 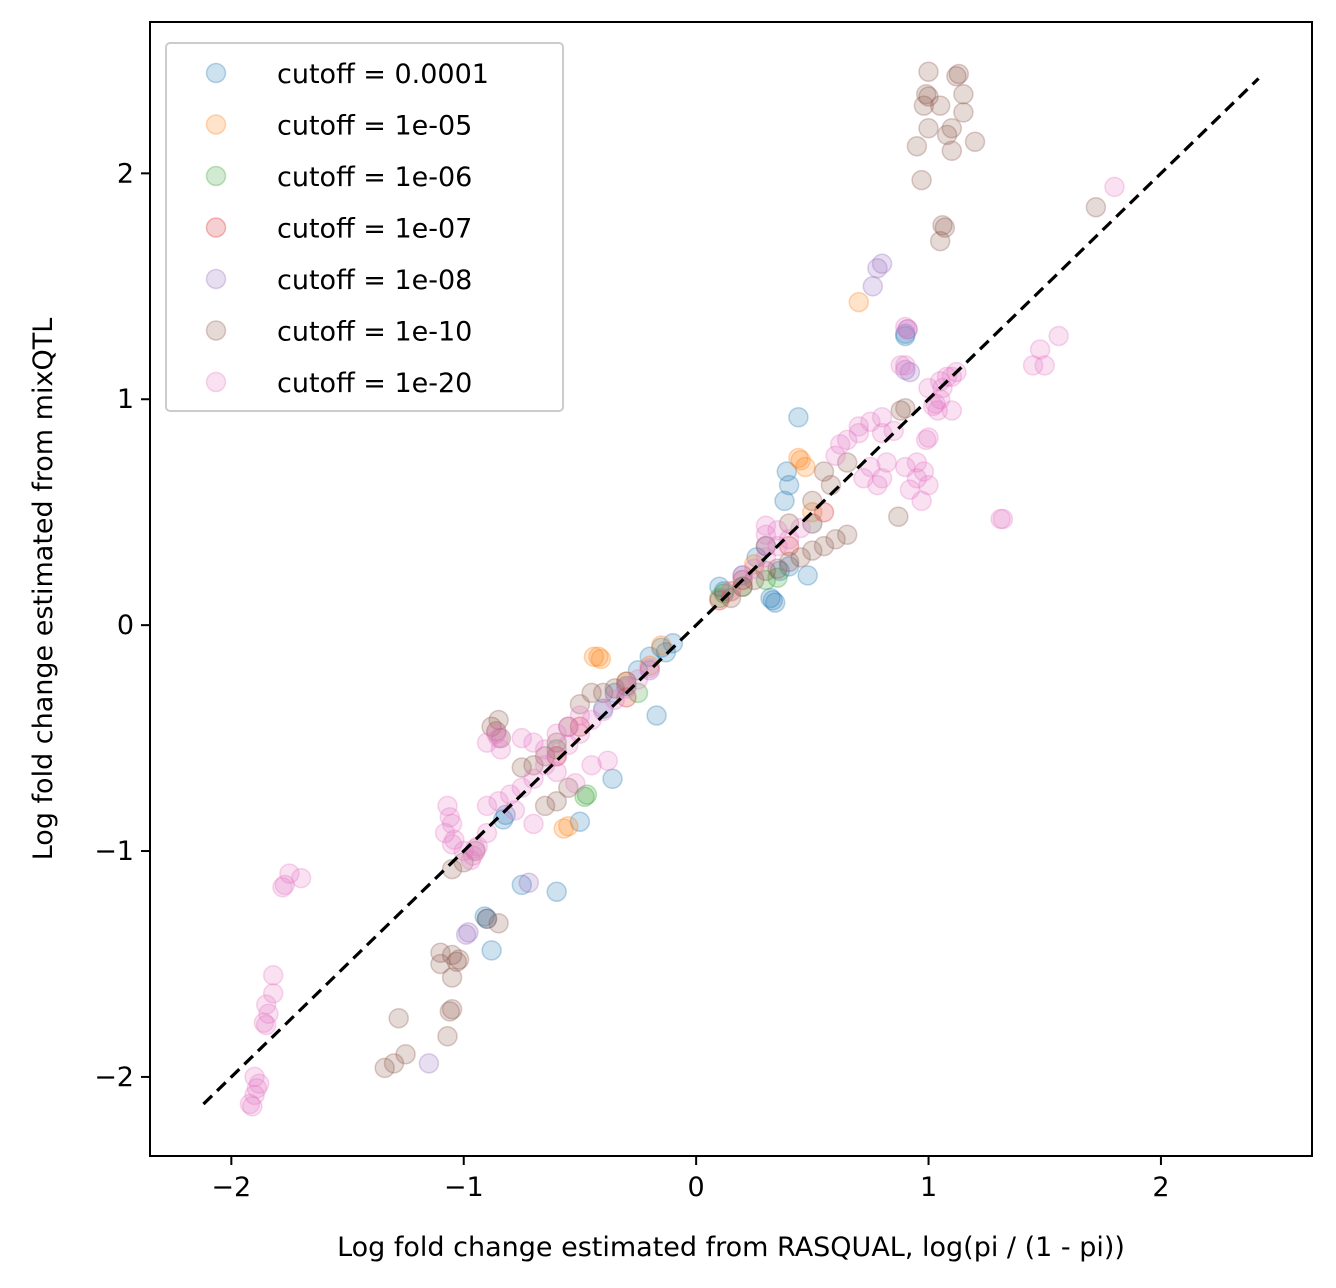 I want to click on y-axis-label: Log fold change estimated from mixQTL, so click(x=43, y=589).